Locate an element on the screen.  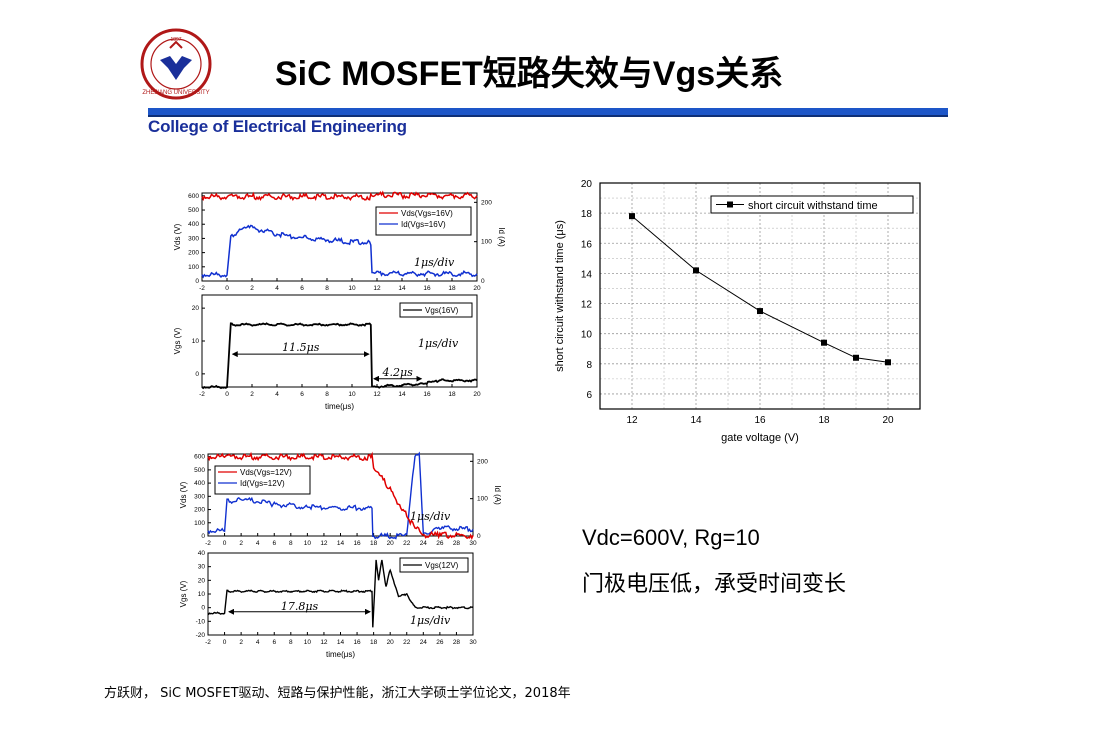
y-tick-label: 40 is located at coordinates (202, 553).